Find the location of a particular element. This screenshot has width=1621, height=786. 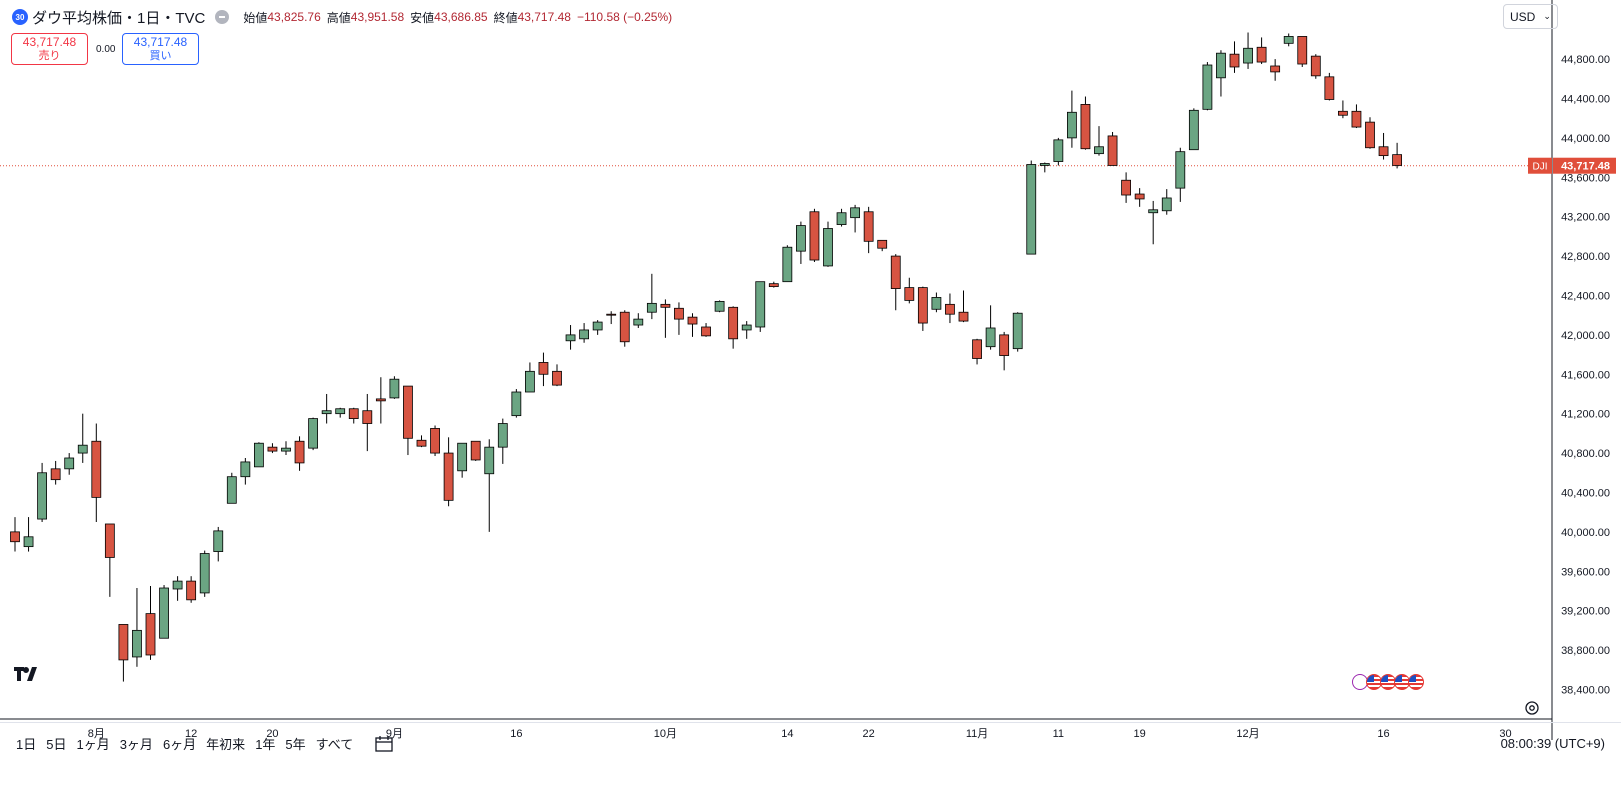

event-markers is located at coordinates (1388, 682).